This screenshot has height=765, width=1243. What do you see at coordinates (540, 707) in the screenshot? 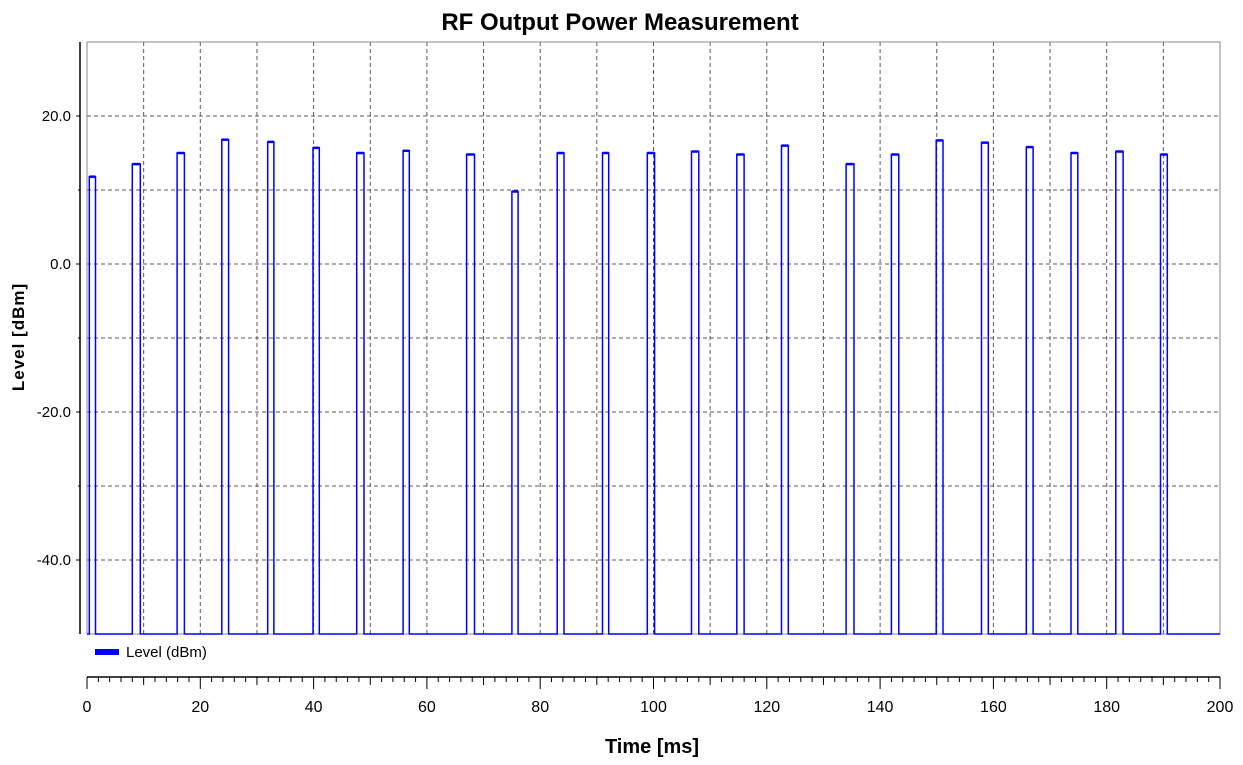
I see `x-tick-label: 80` at bounding box center [540, 707].